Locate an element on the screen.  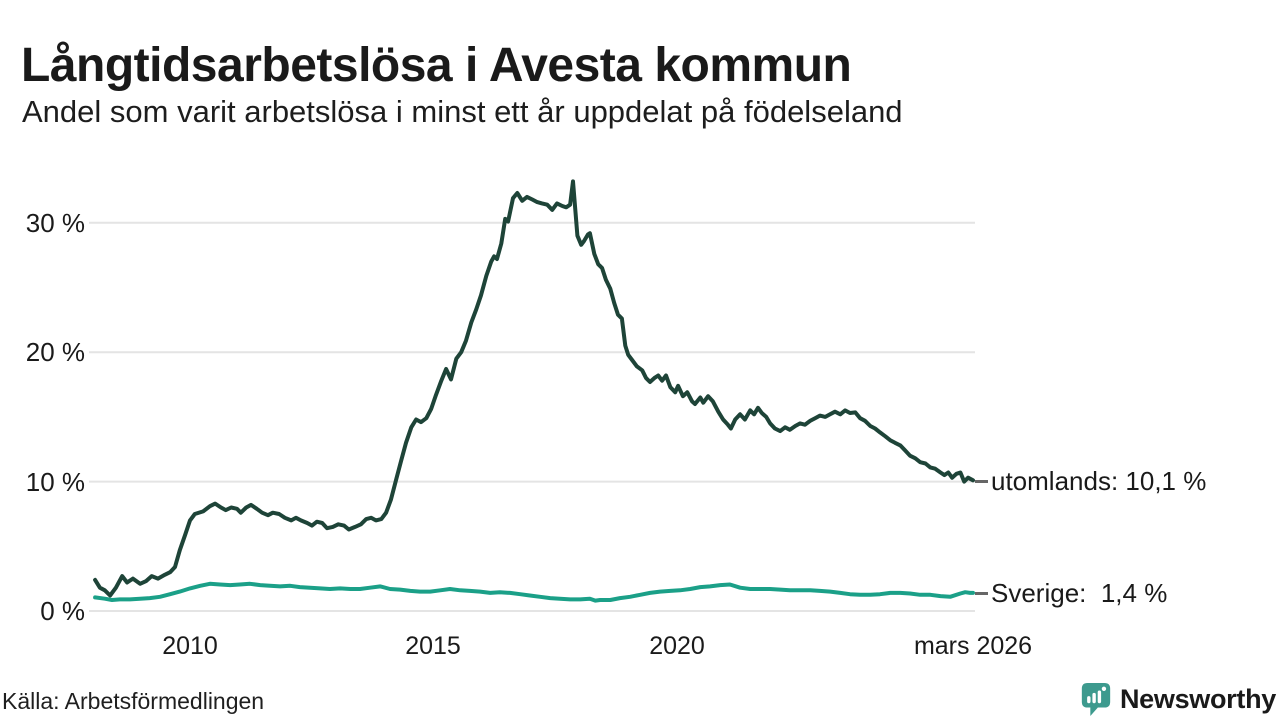
bar-chart-bubble-icon is located at coordinates (1096, 699).